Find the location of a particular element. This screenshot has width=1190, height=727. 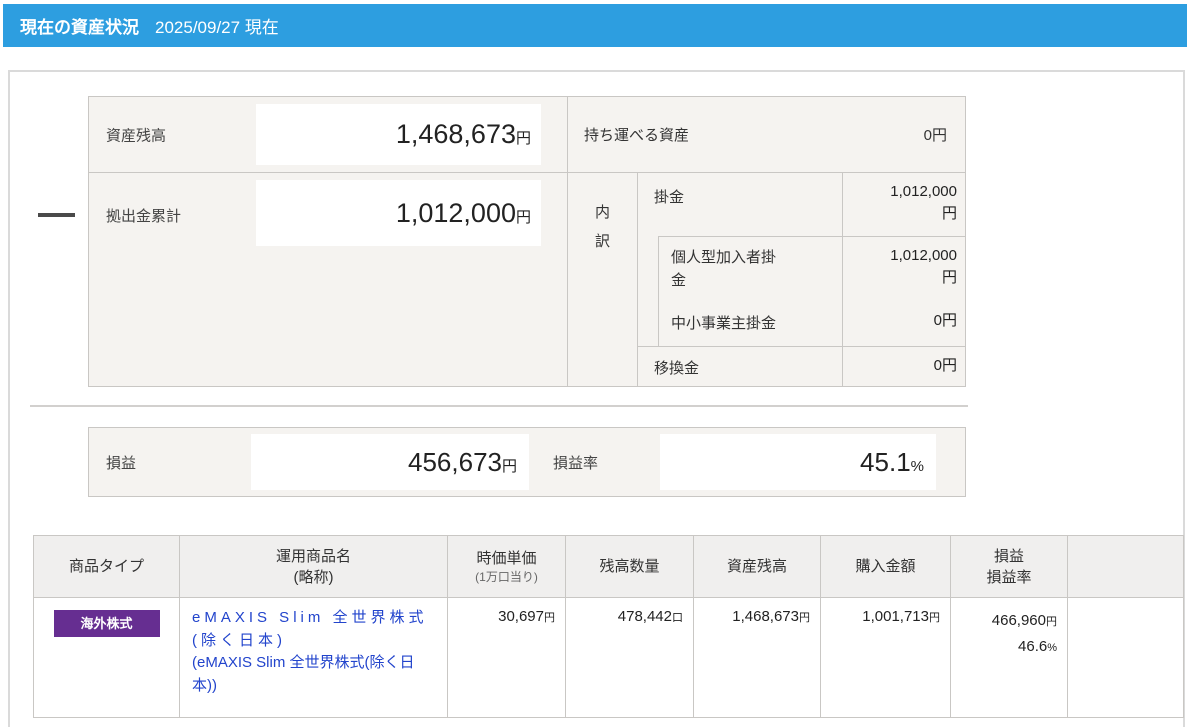

list-dash-marker is located at coordinates (56, 215).